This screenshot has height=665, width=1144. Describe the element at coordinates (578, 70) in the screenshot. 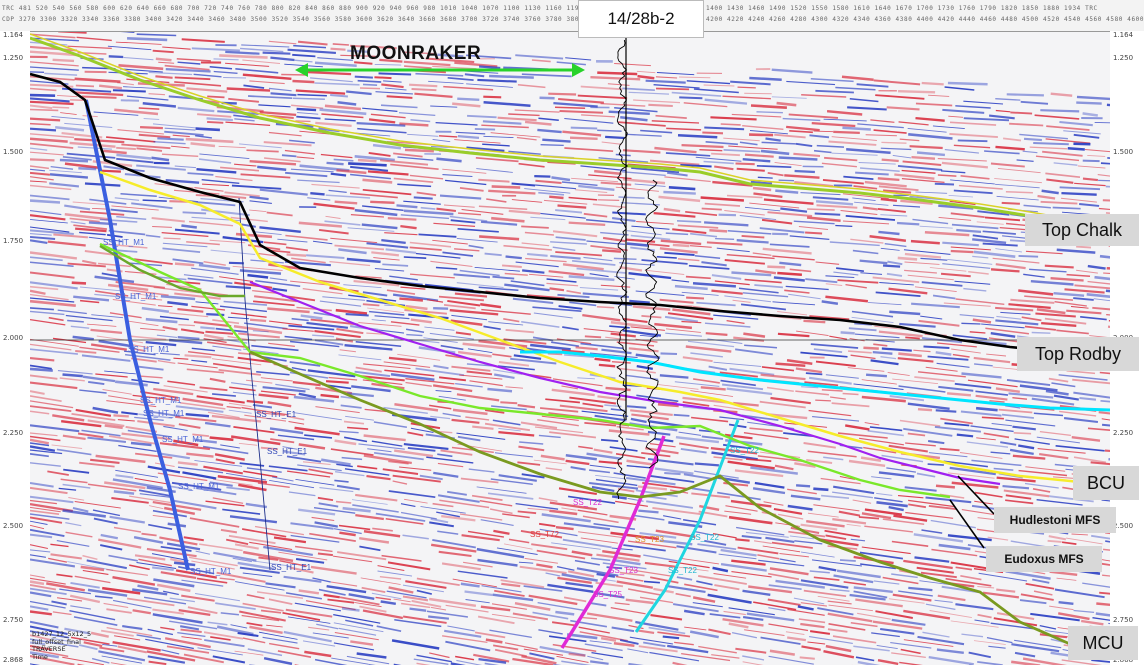

I see `moonraker-arrowhead-right` at that location.